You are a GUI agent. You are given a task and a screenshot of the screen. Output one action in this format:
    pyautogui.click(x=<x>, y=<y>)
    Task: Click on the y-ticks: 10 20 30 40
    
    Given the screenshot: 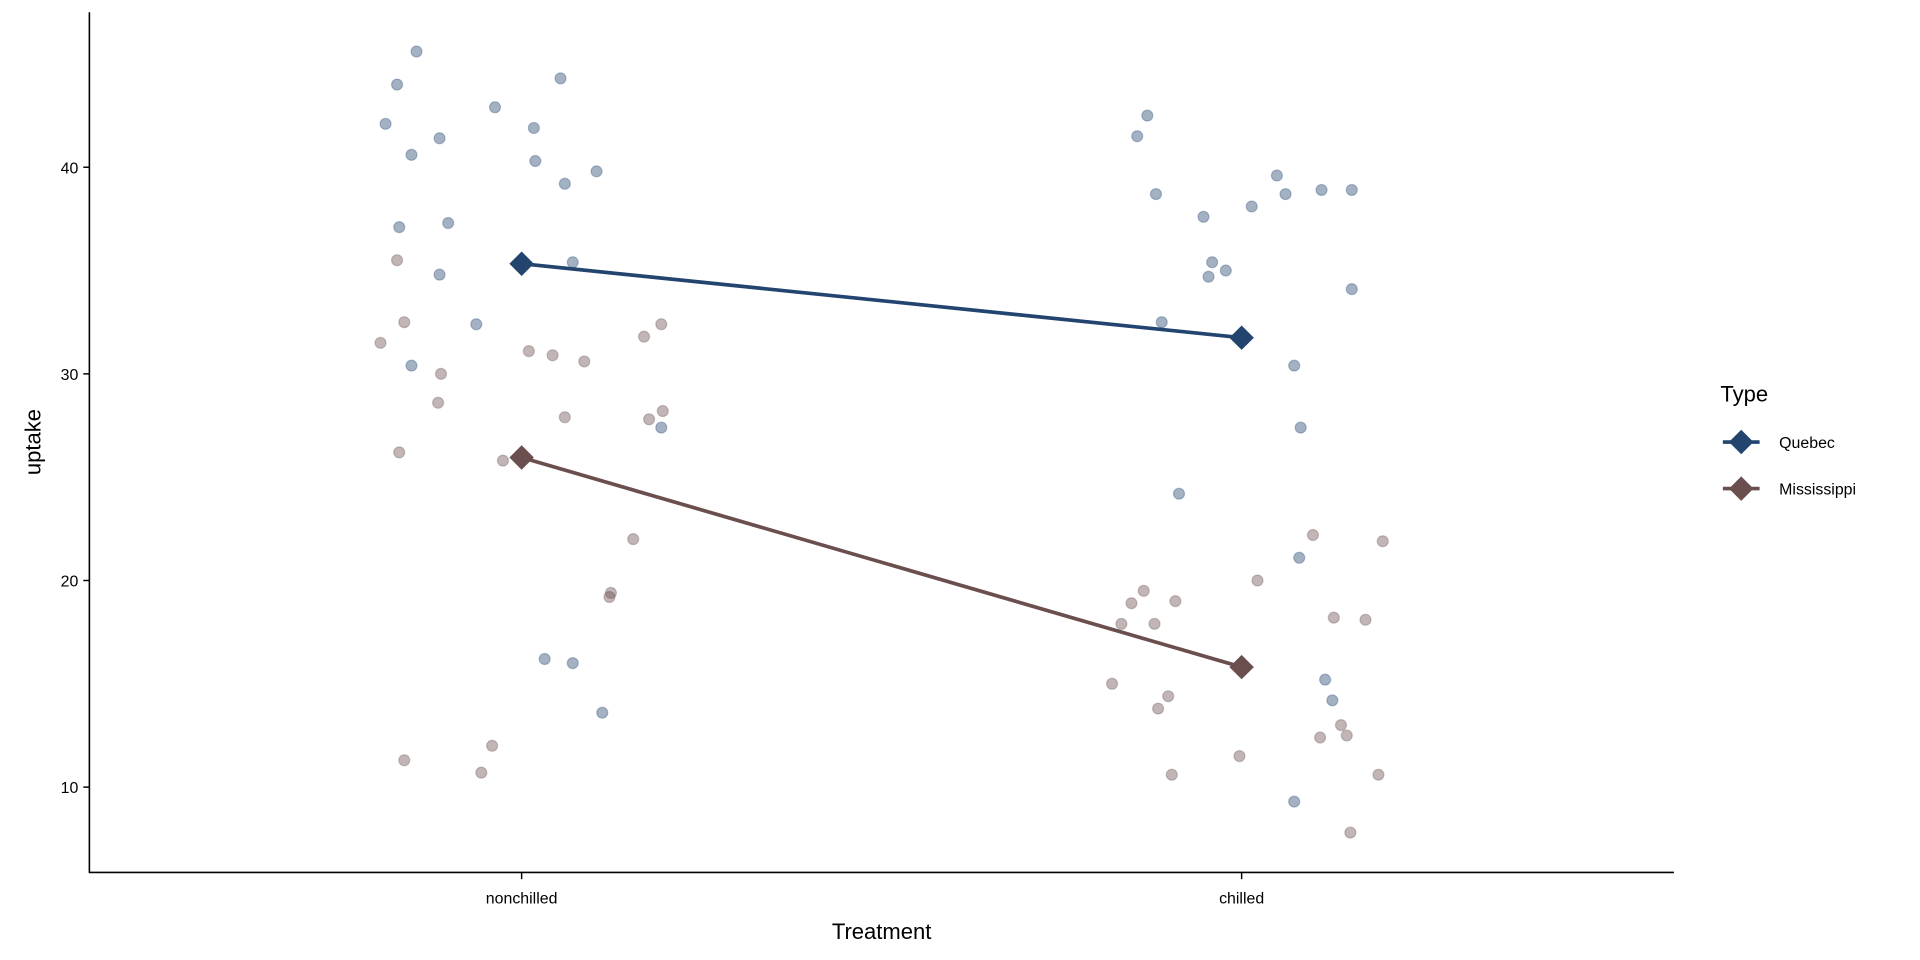 What is the action you would take?
    pyautogui.click(x=75, y=478)
    